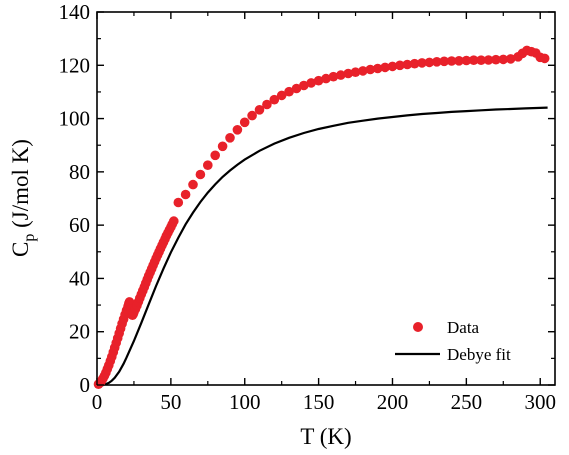  I want to click on x-tick-label: 250, so click(467, 402).